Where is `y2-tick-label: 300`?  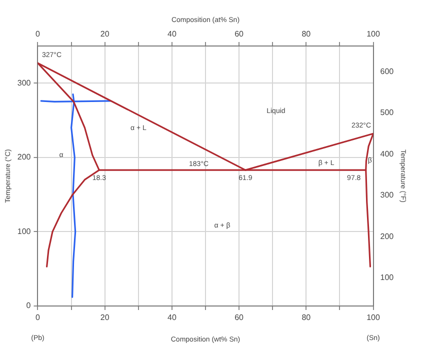
y2-tick-label: 300 is located at coordinates (387, 195).